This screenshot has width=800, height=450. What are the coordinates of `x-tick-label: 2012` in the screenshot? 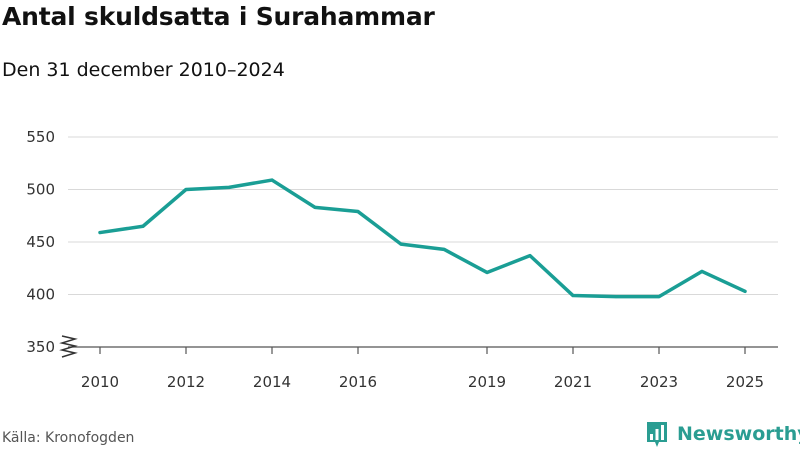 It's located at (186, 382).